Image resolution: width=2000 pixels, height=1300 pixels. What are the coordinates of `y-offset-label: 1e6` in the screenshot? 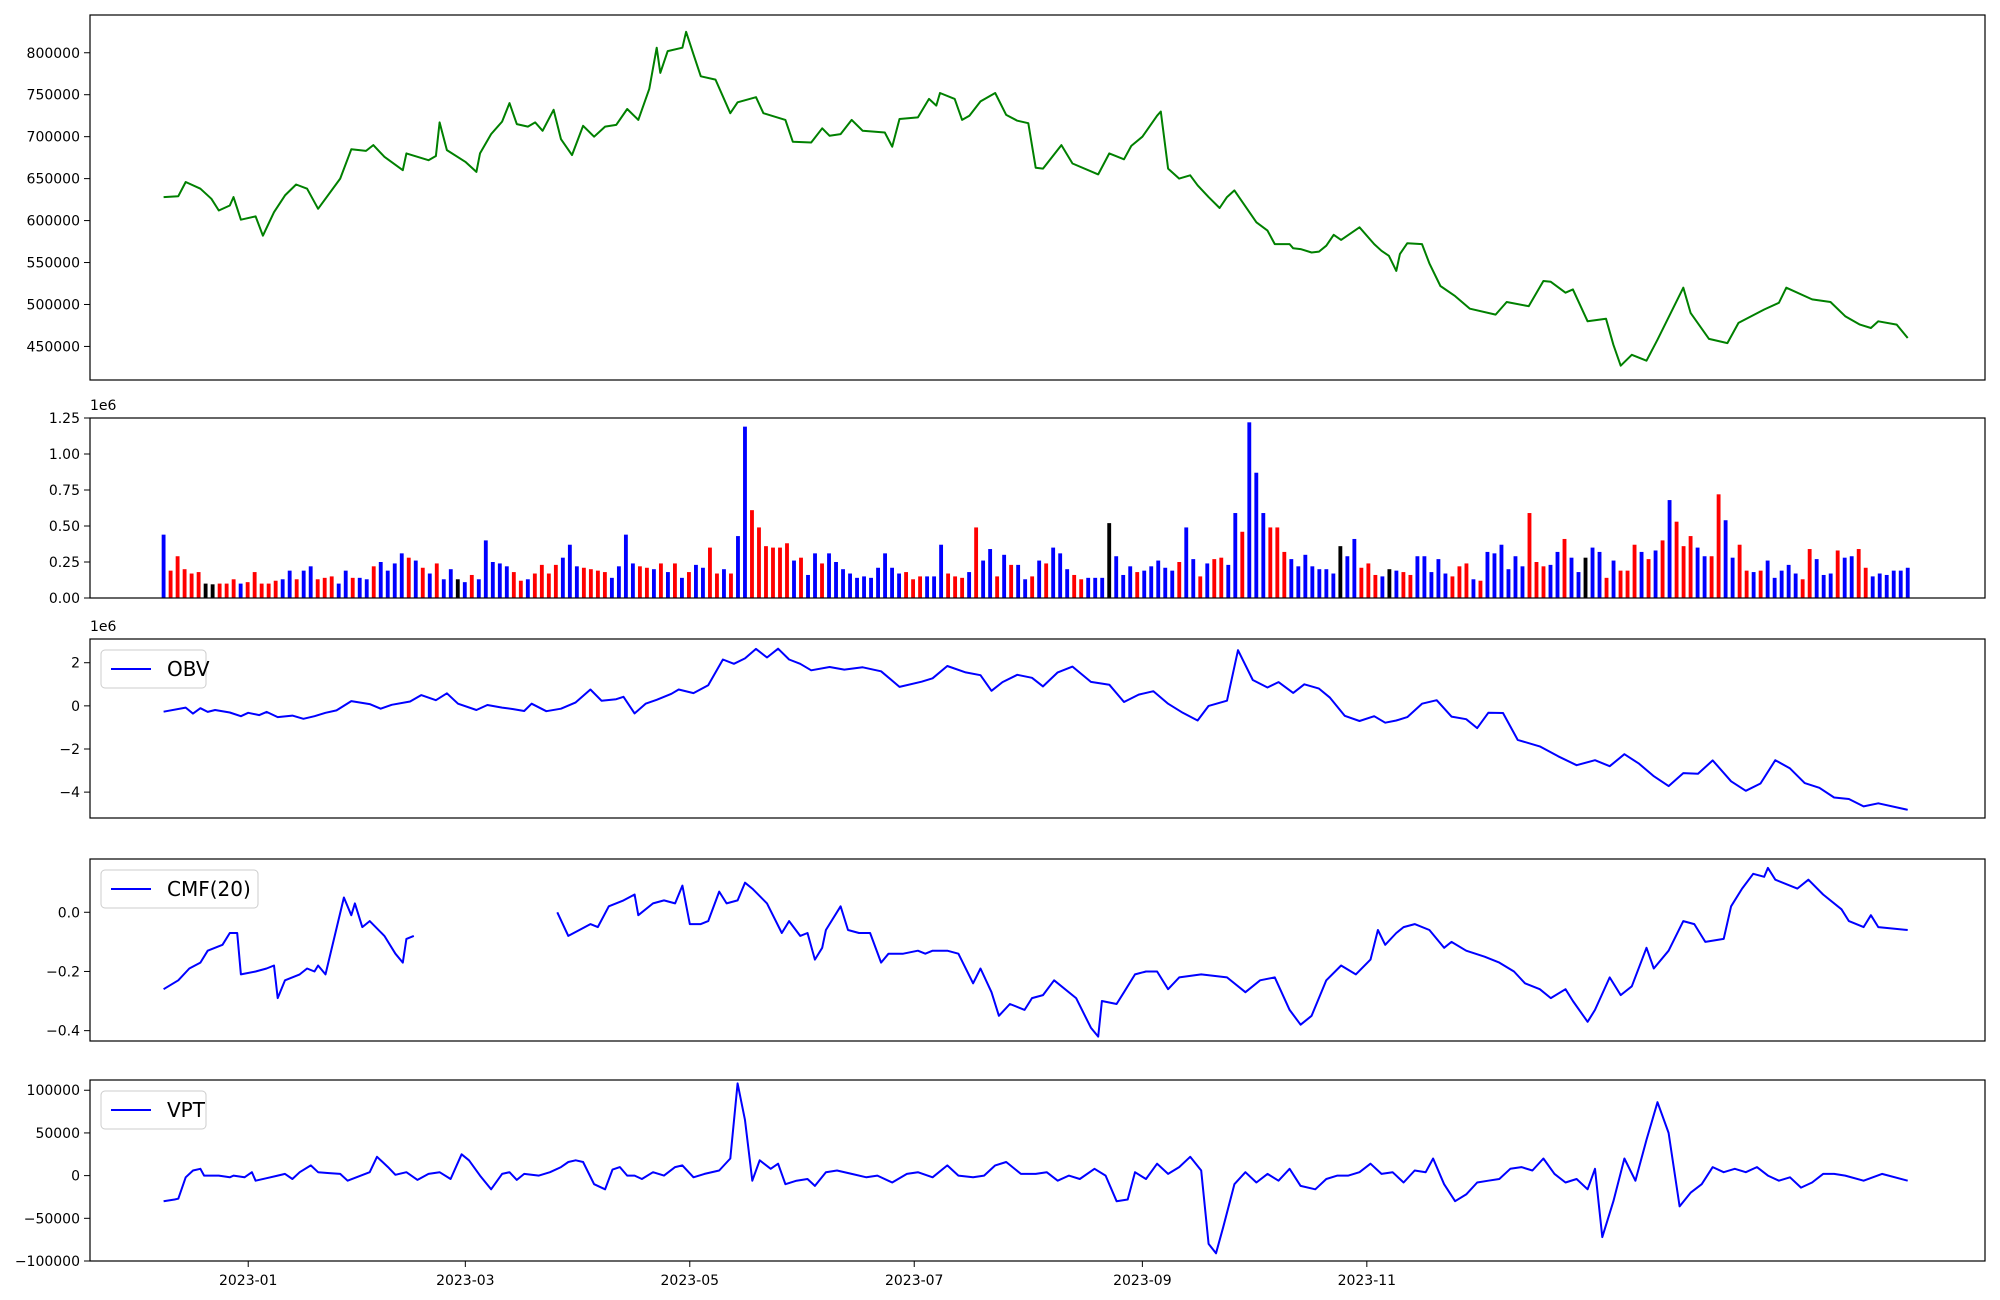 It's located at (103, 627).